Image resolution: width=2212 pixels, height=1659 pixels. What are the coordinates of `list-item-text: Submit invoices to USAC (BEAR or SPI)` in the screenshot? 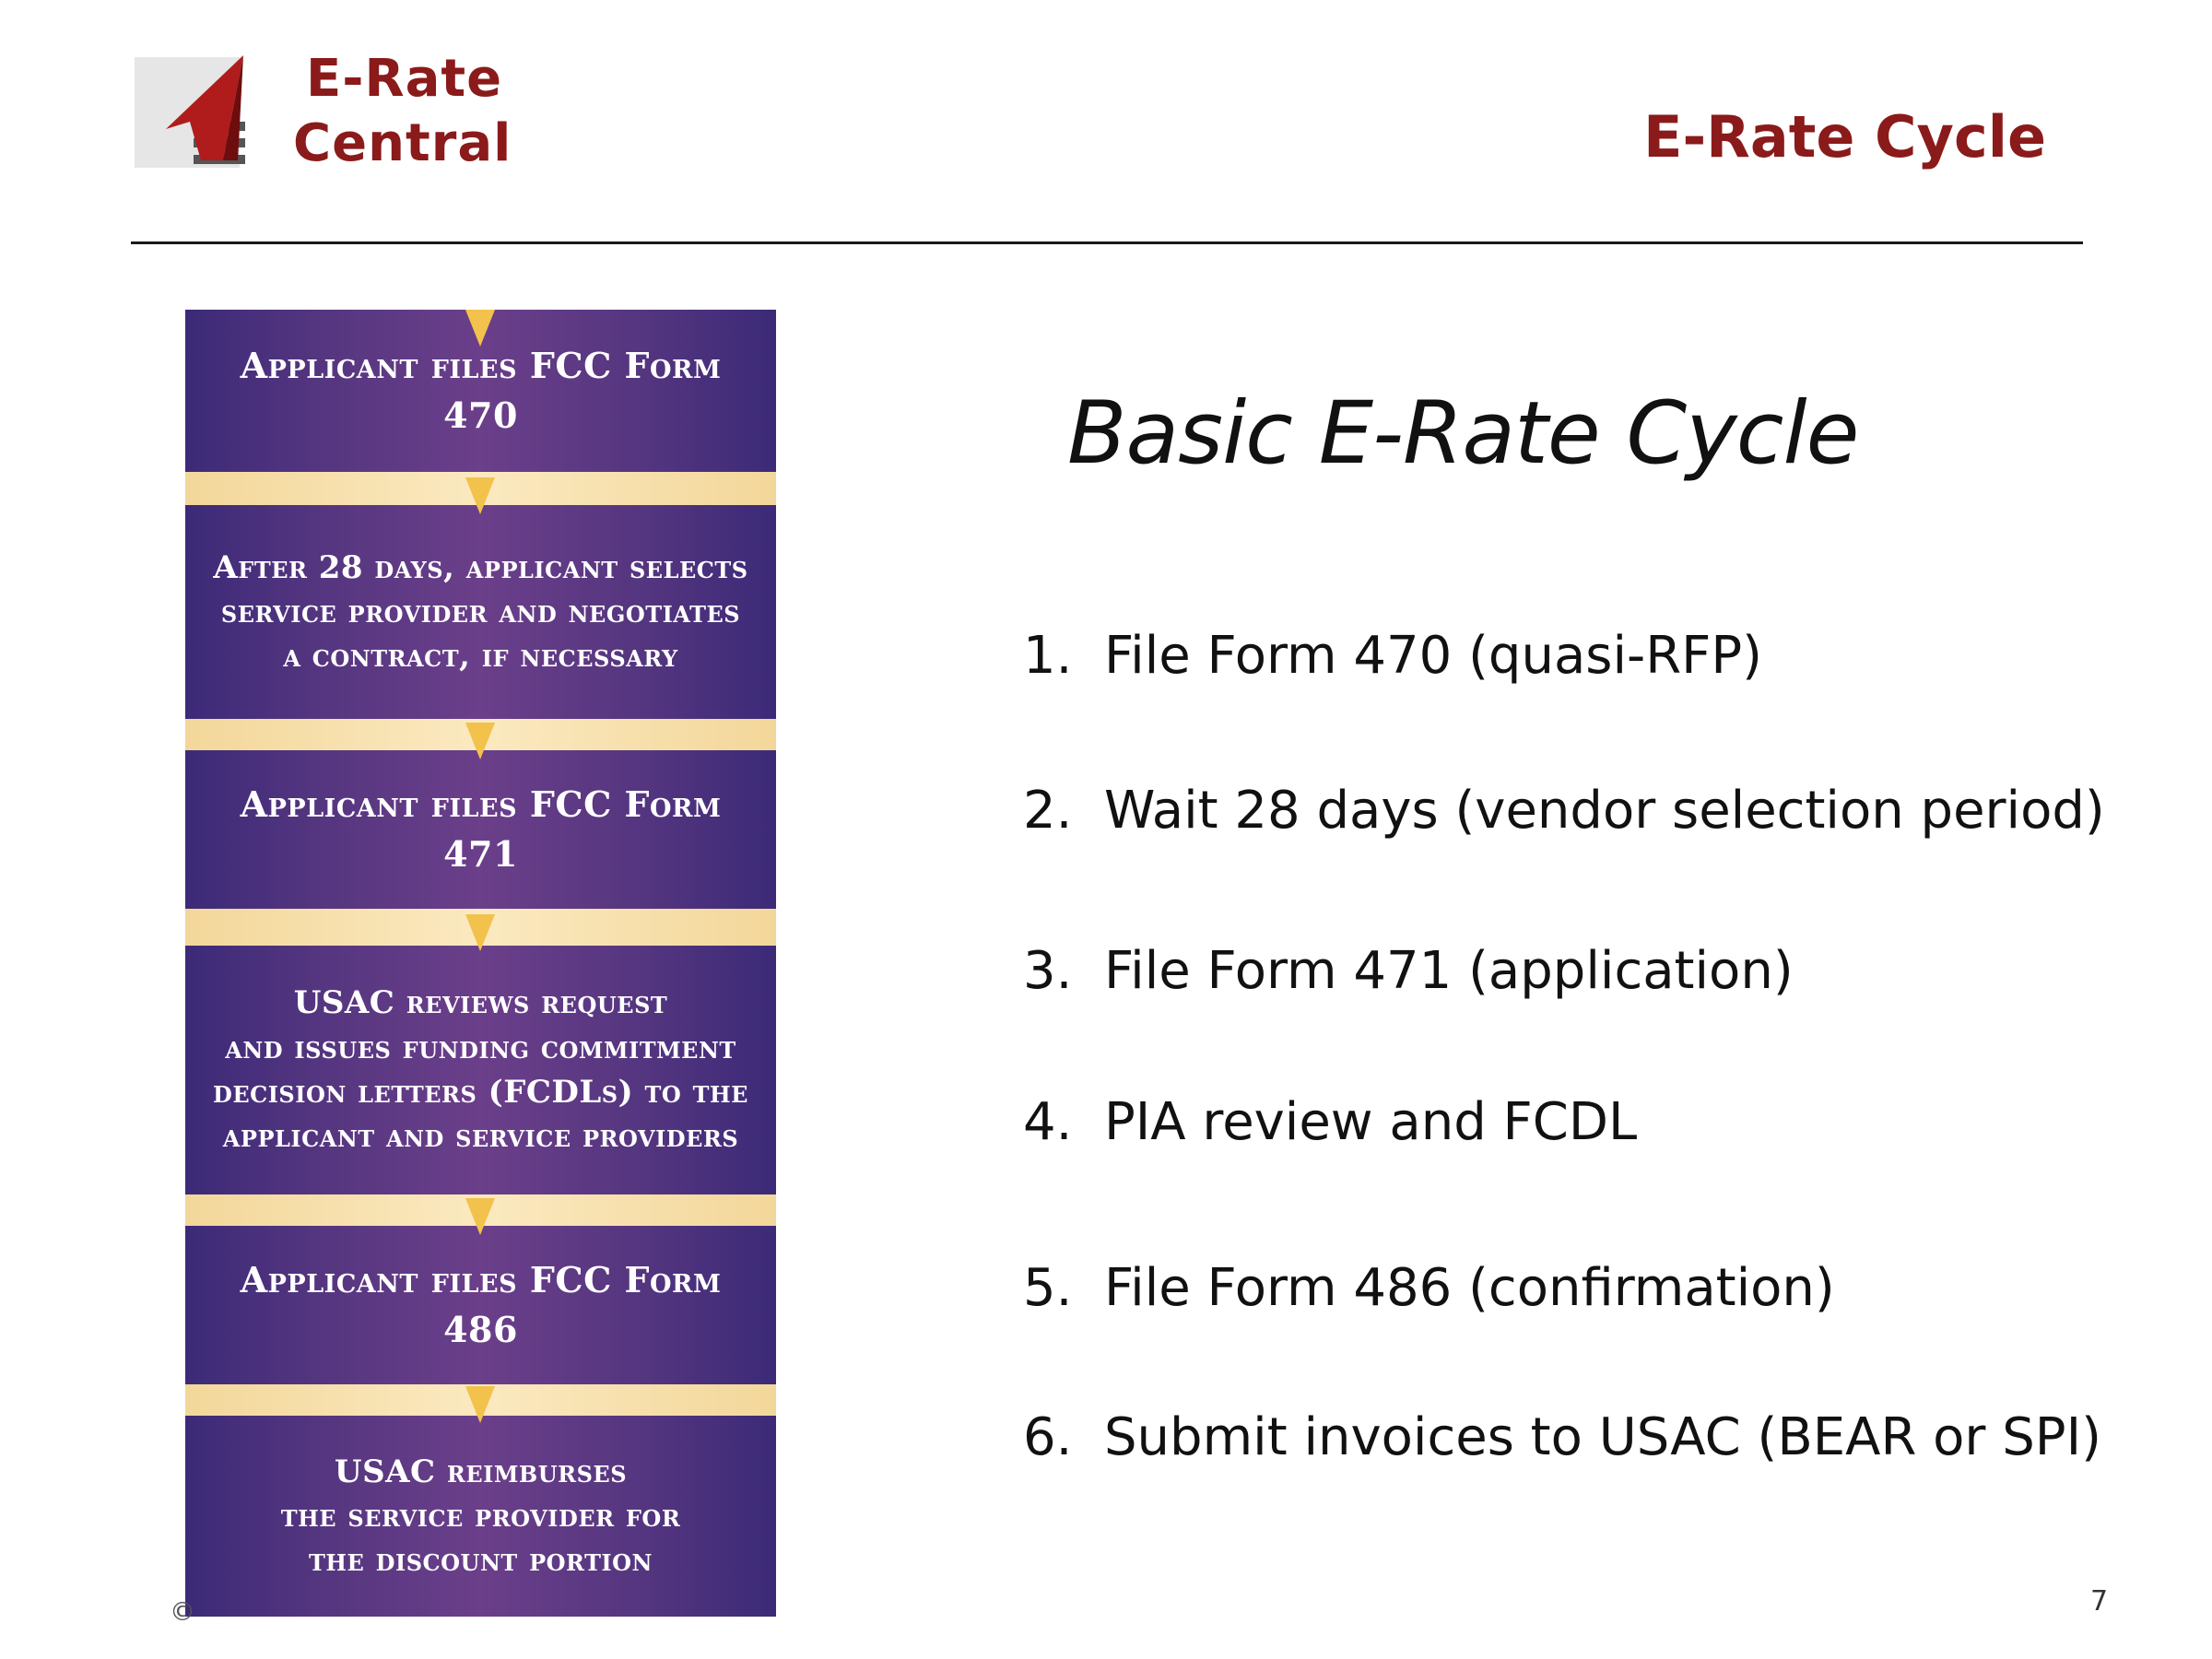 It's located at (1602, 1437).